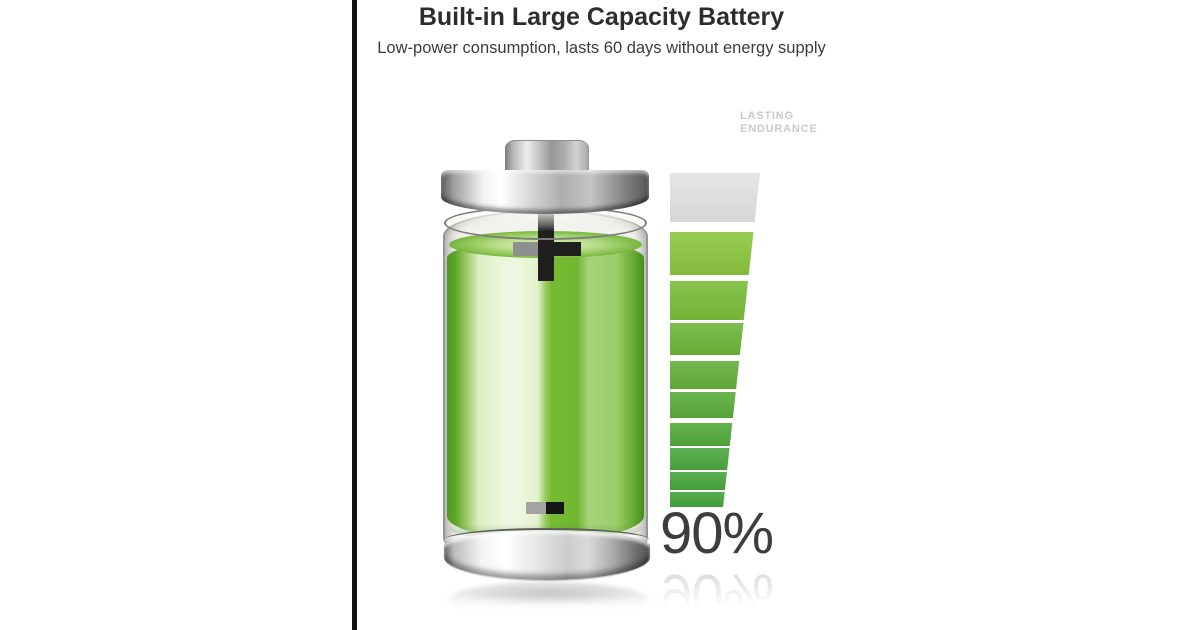  I want to click on battery-cap, so click(545, 192).